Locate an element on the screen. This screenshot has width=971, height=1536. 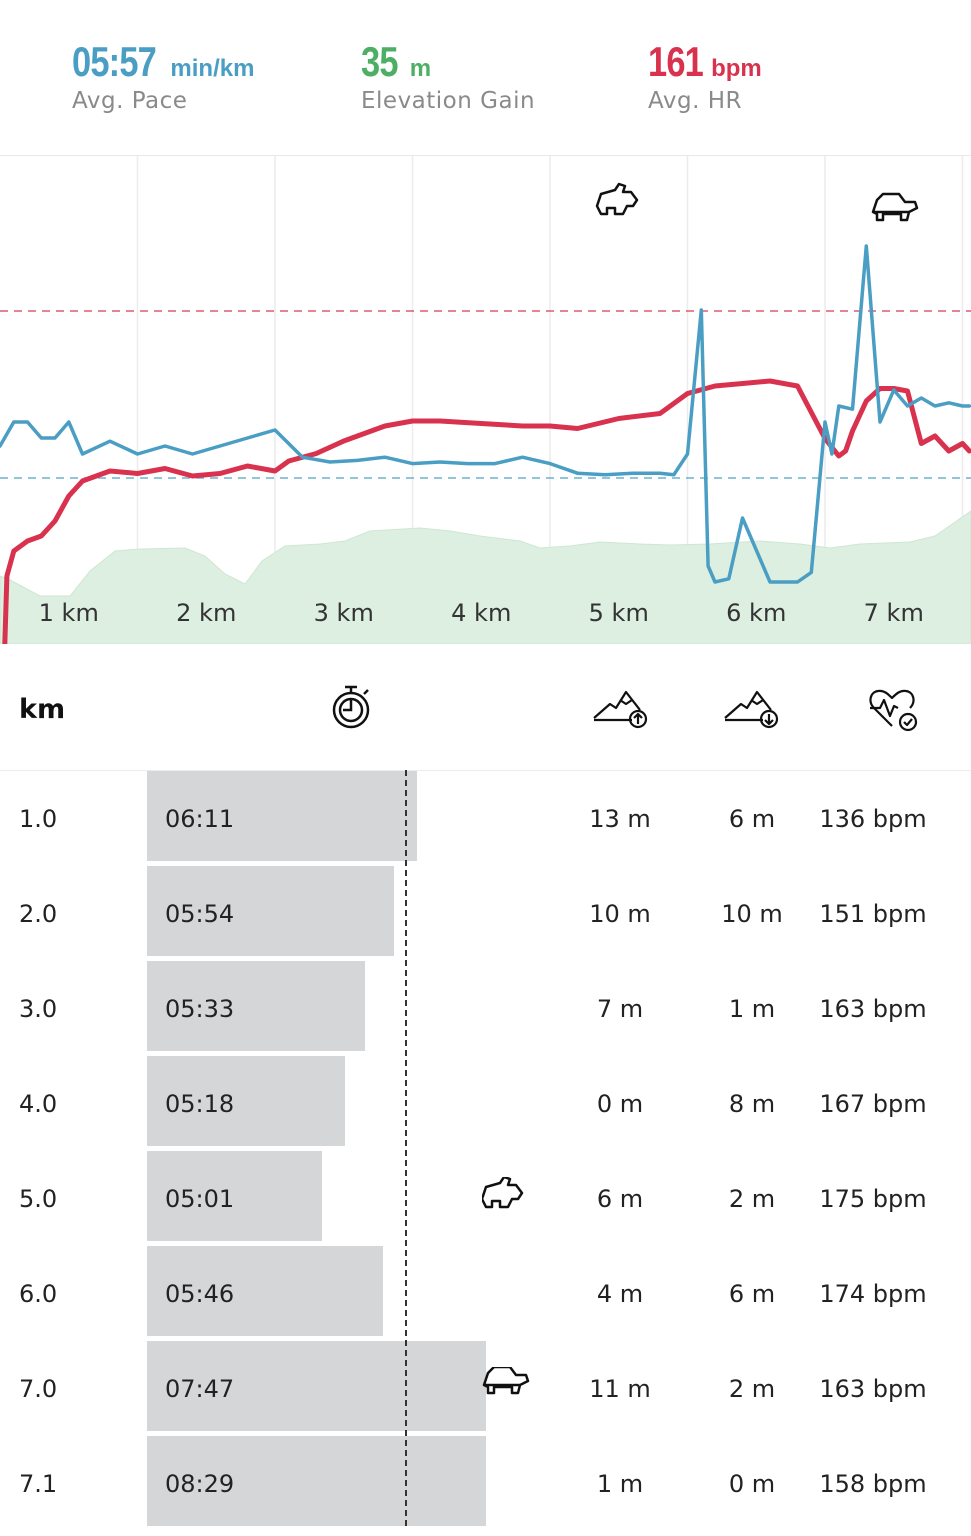
avg-pace-unit: min/km is located at coordinates (212, 68).